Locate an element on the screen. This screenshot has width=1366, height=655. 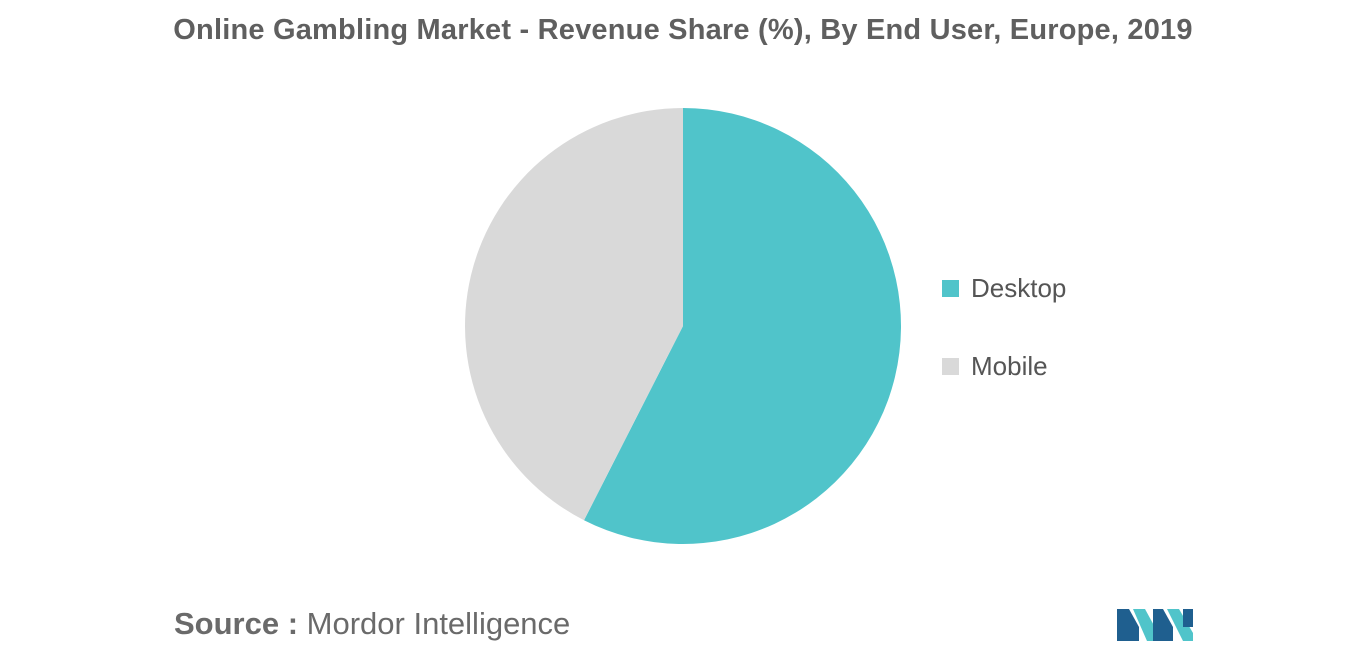
legend-label-mobile: Mobile is located at coordinates (1009, 365).